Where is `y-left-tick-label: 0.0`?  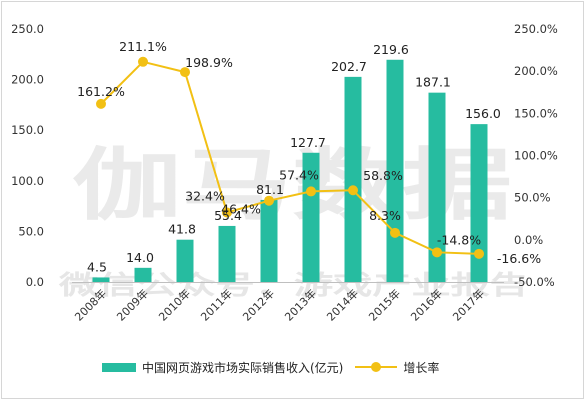
y-left-tick-label: 0.0 is located at coordinates (35, 282).